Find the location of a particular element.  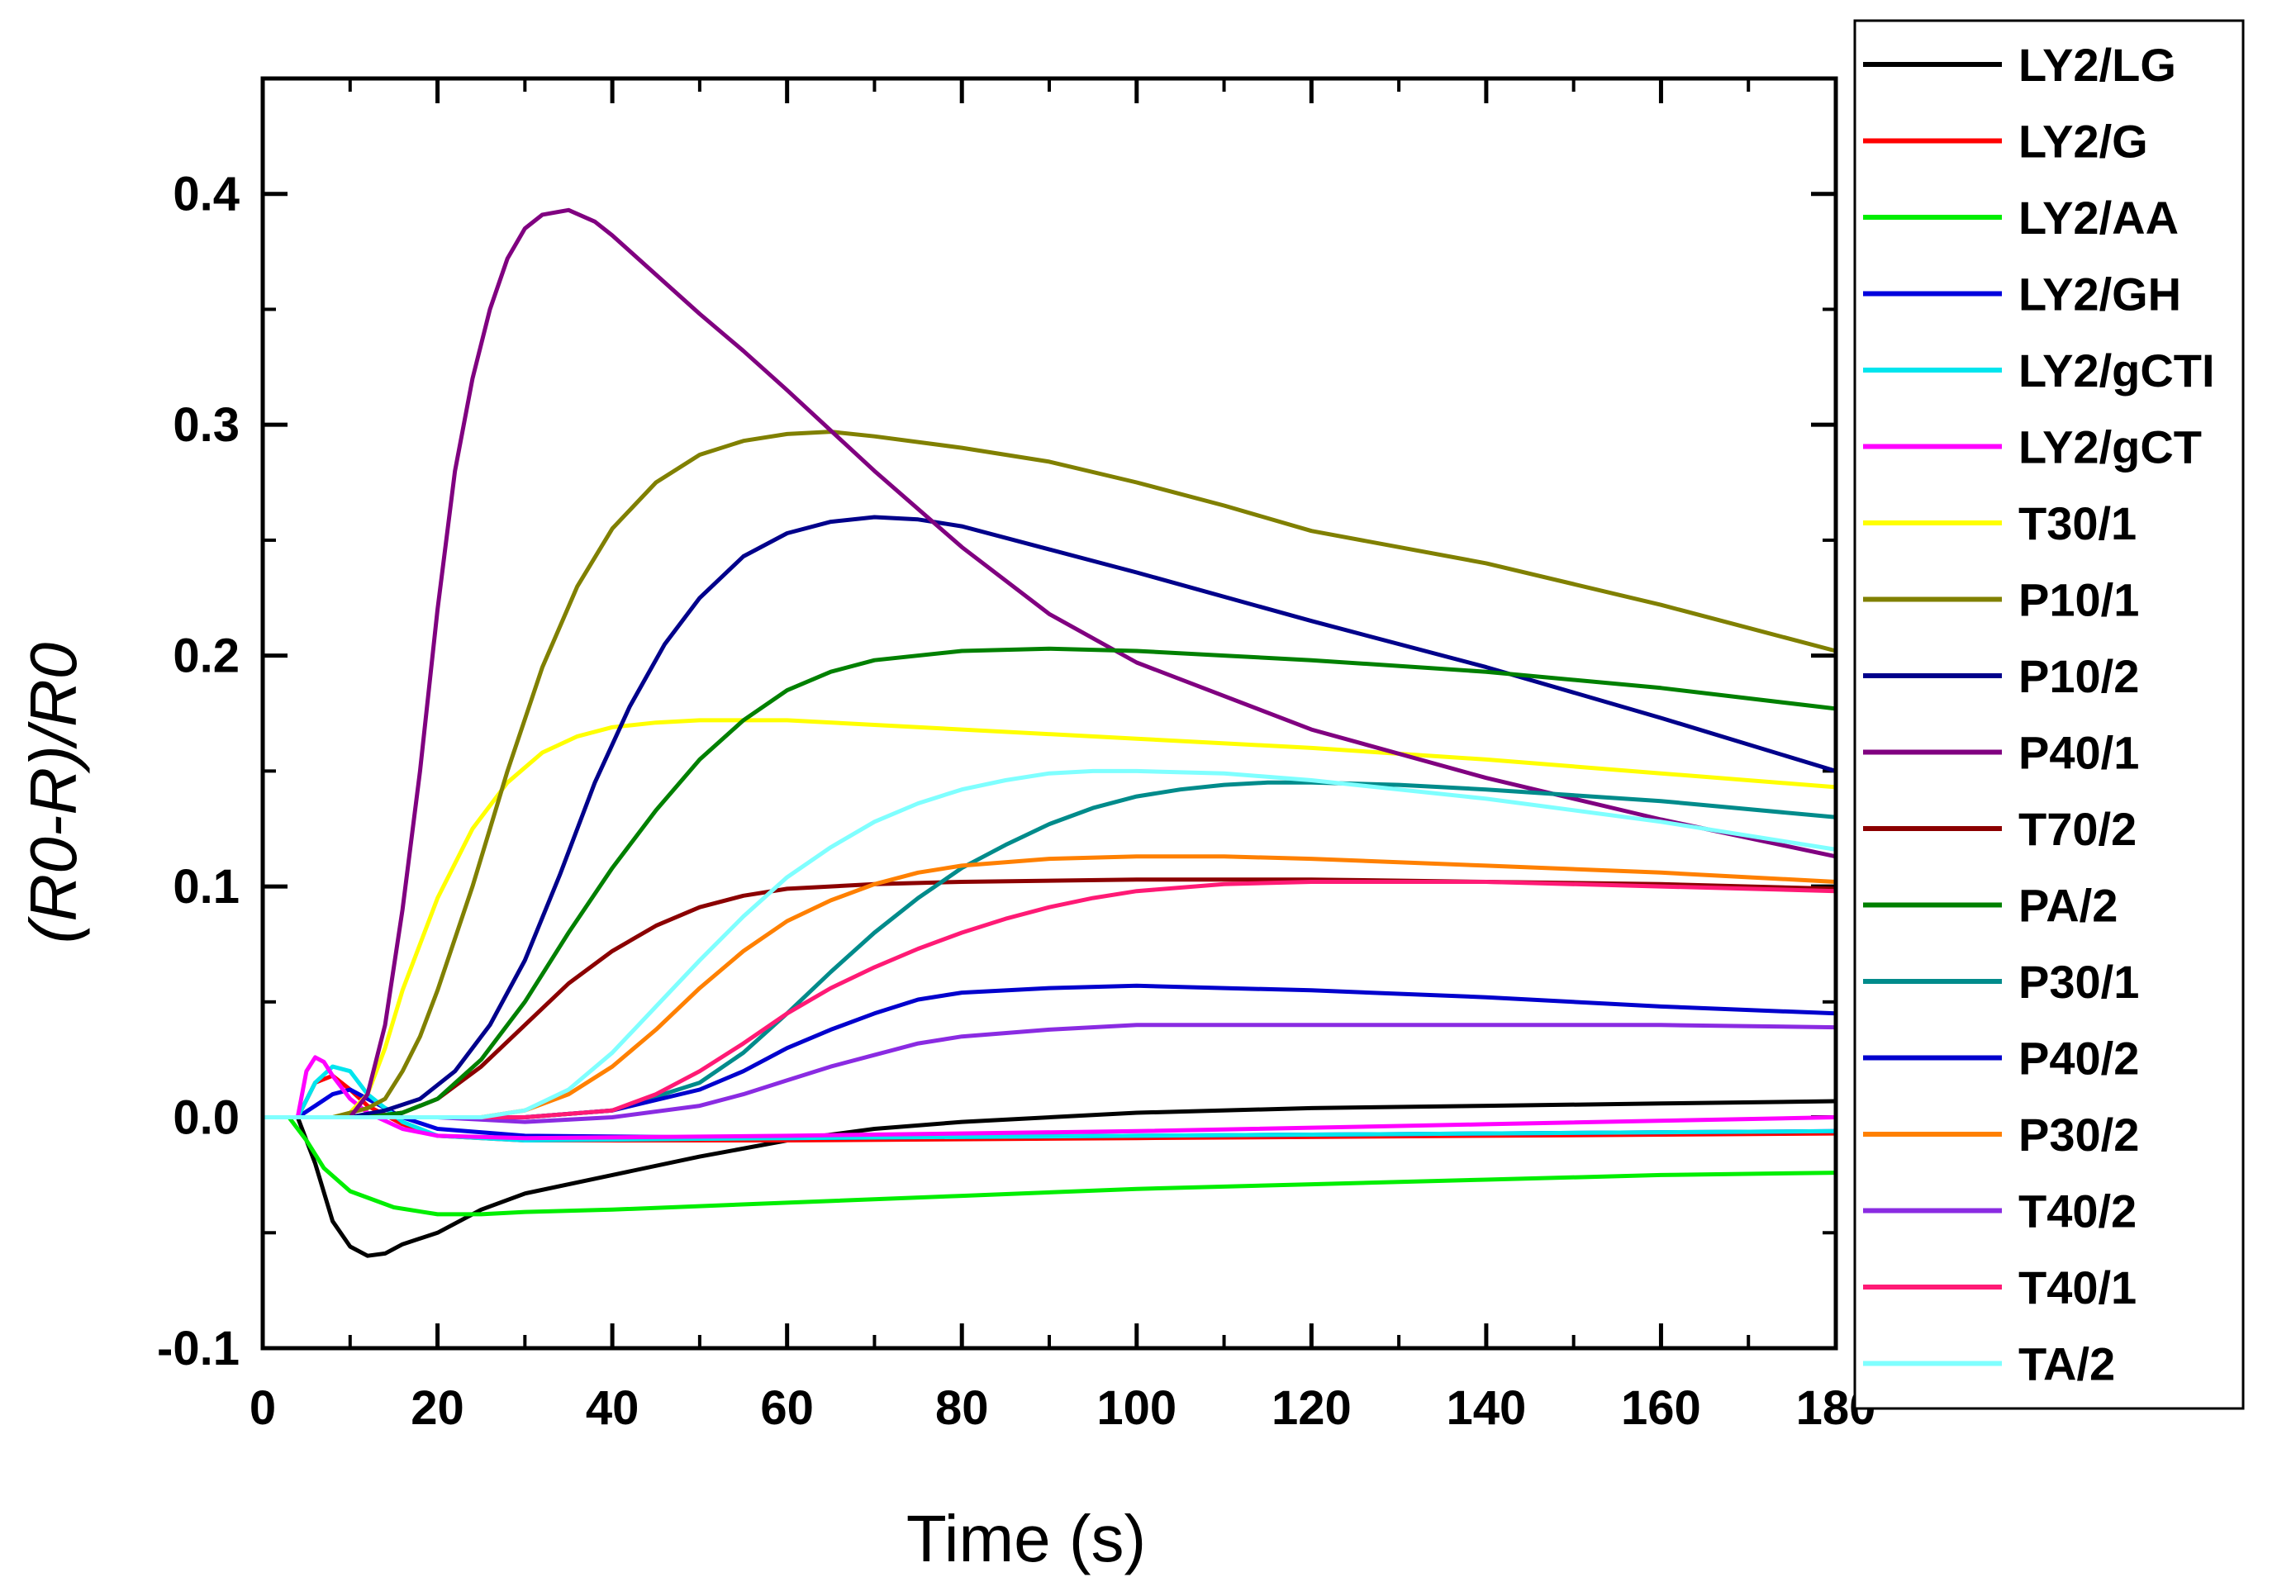

legend-label-ly2-aa: LY2/AA is located at coordinates (2098, 218).